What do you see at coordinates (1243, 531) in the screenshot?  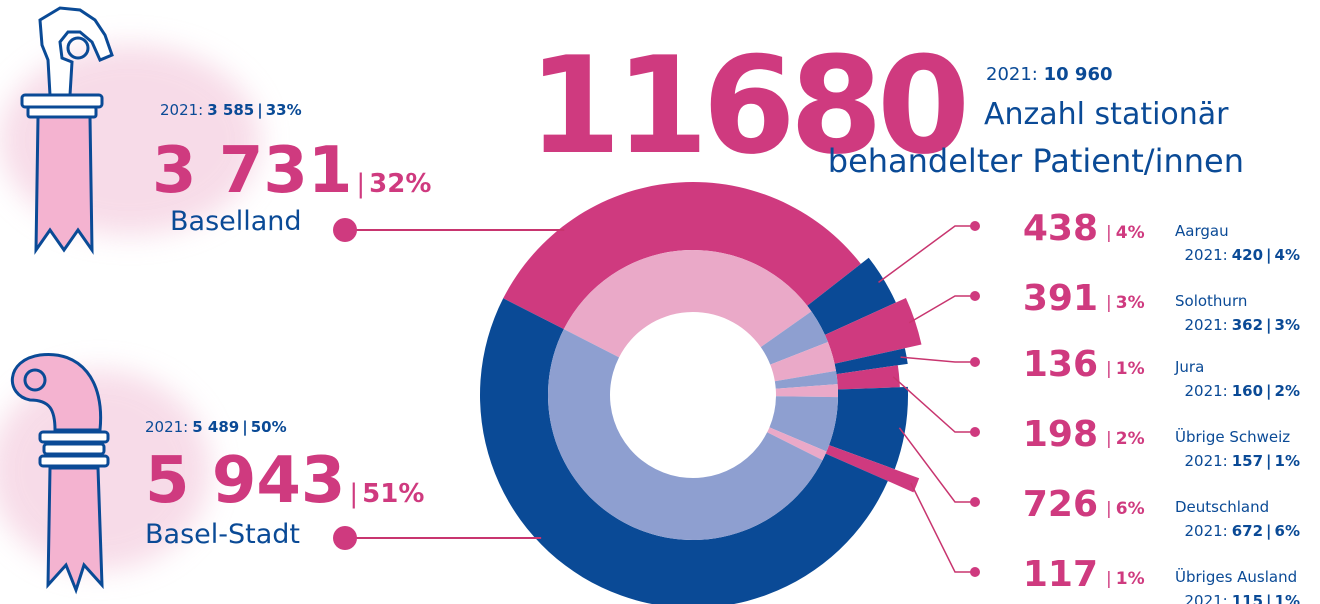 I see `prev-year: 2021: 672 | 6%` at bounding box center [1243, 531].